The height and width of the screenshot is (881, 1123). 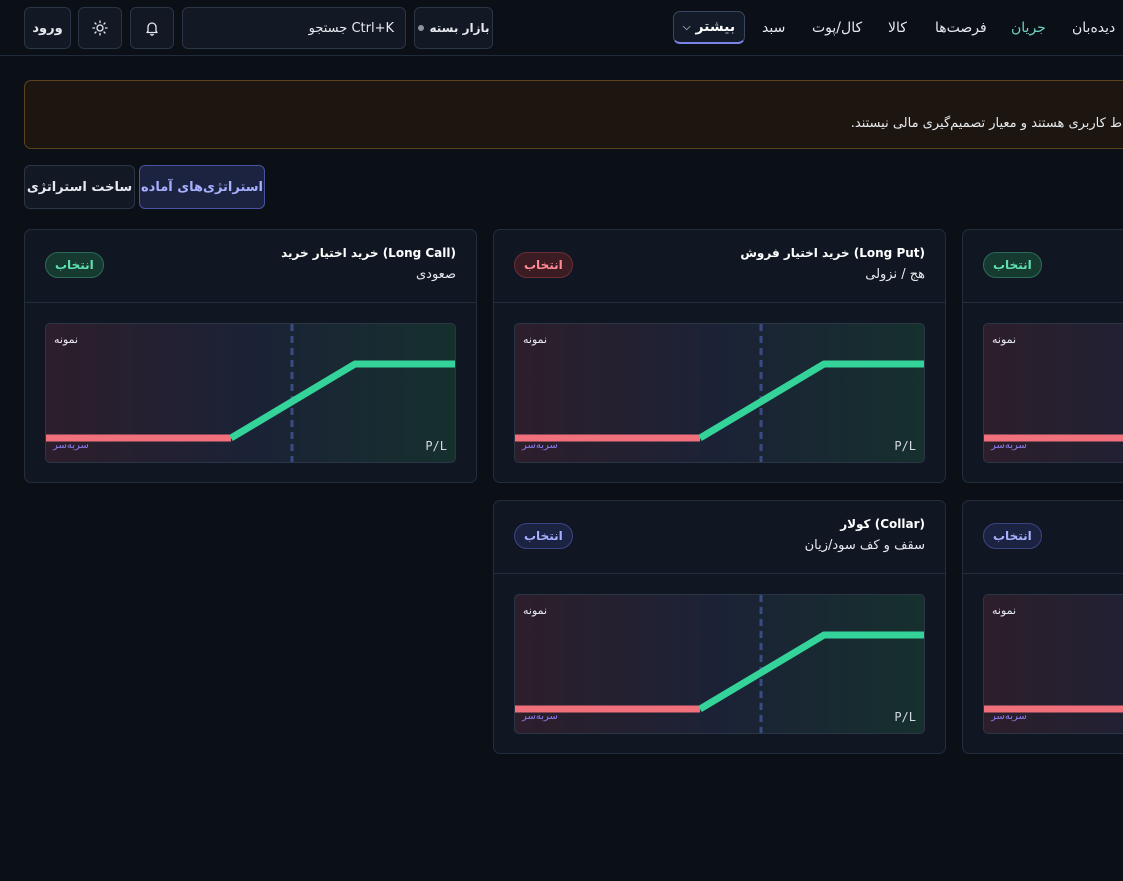 What do you see at coordinates (420, 28) in the screenshot?
I see `status-dot-icon` at bounding box center [420, 28].